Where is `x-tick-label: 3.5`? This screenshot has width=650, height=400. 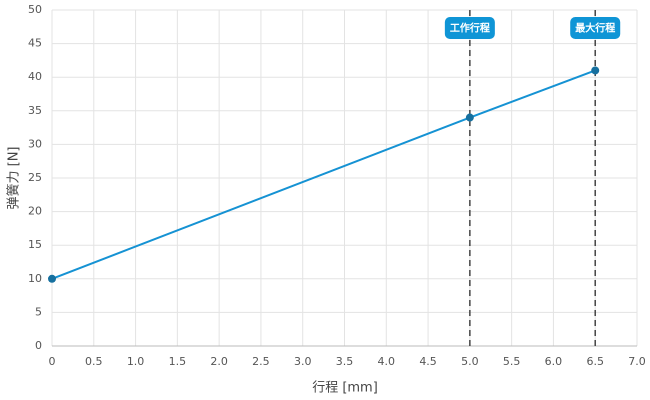 x-tick-label: 3.5 is located at coordinates (345, 361).